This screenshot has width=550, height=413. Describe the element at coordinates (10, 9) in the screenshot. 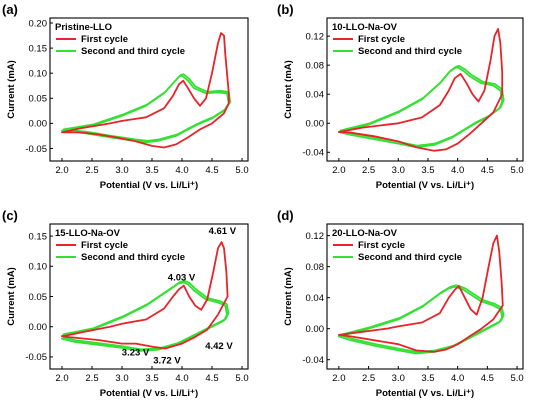

I see `panel-label: (a)` at that location.